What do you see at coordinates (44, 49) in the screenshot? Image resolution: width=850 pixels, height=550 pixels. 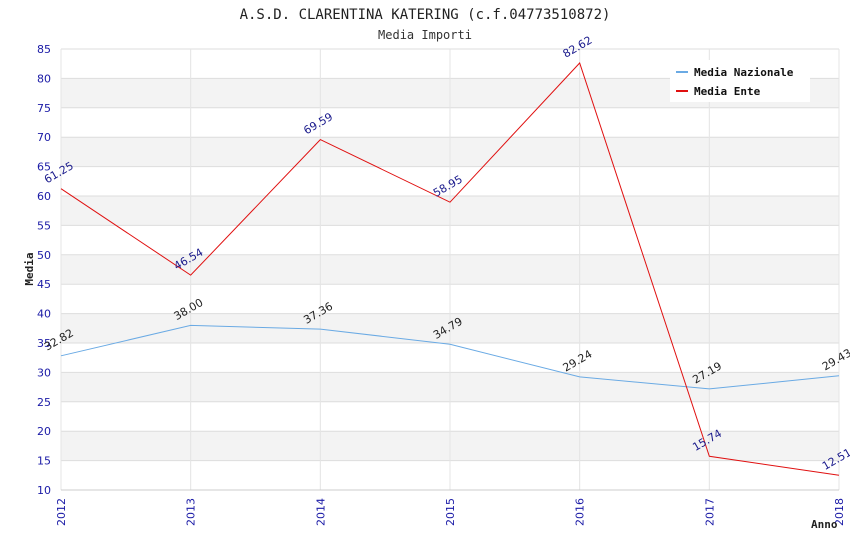 I see `y-tick-label: 85` at bounding box center [44, 49].